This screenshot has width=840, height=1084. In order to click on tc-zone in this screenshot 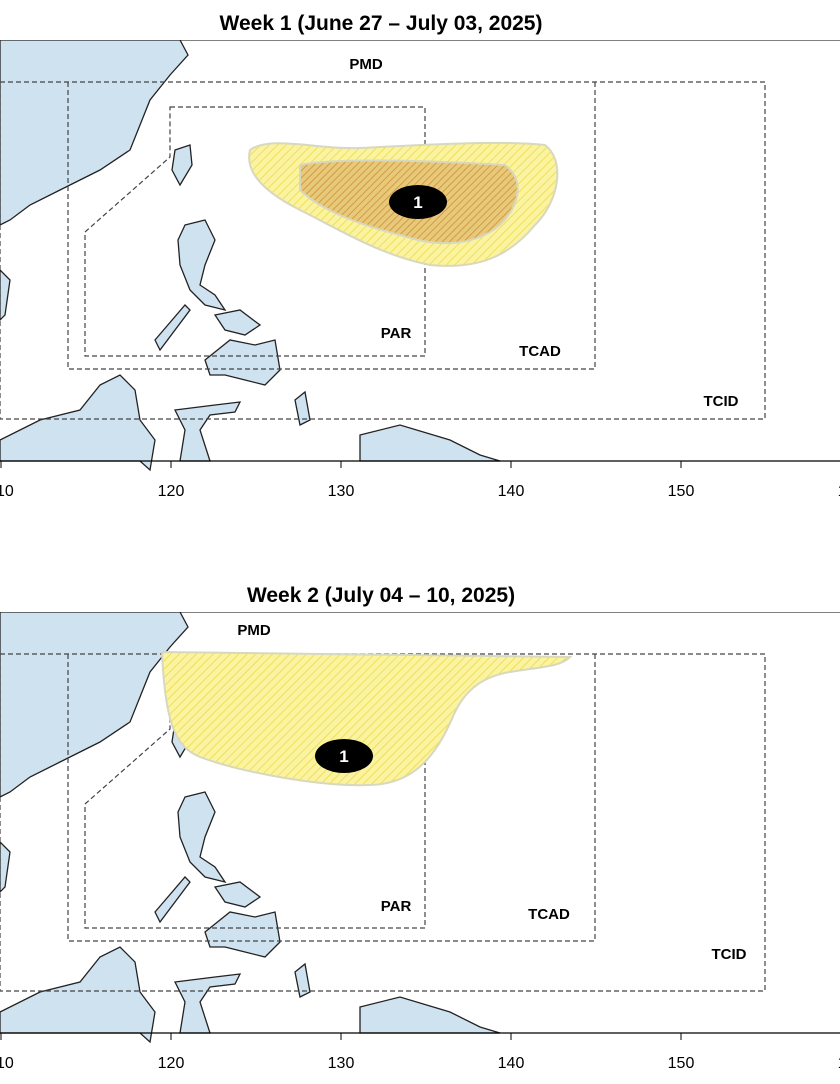, I will do `click(366, 718)`.